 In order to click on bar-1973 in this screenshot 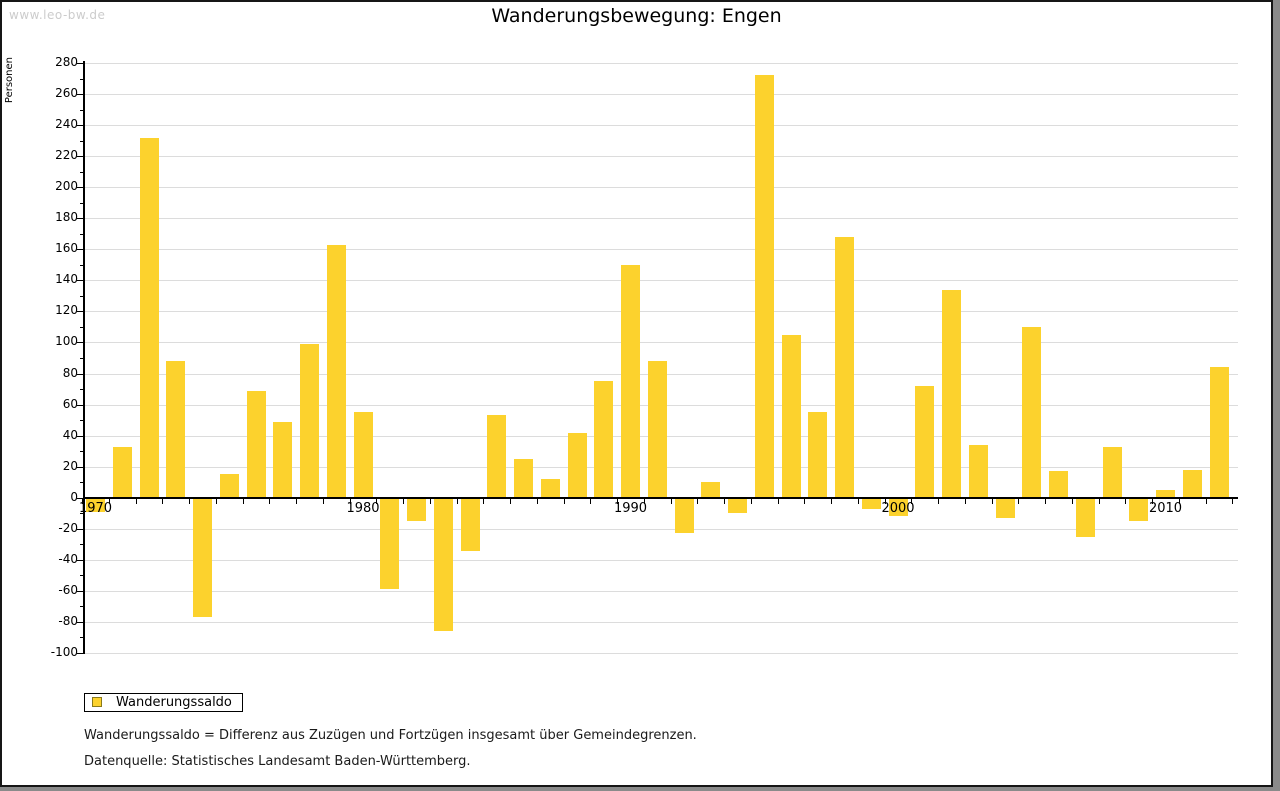, I will do `click(176, 429)`.